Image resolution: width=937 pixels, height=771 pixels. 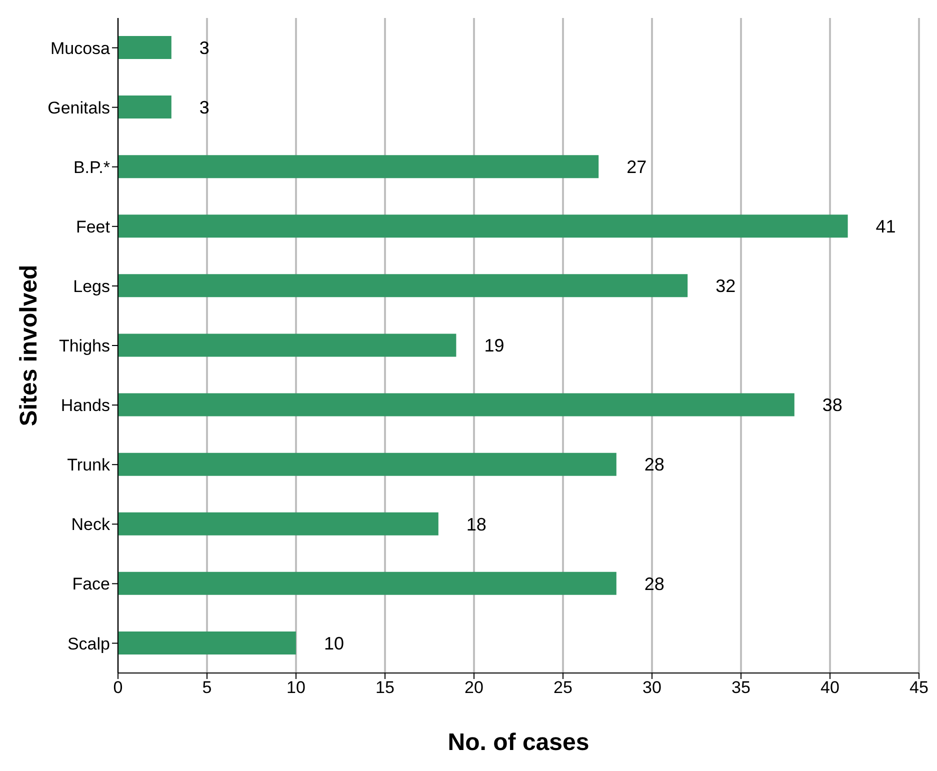 What do you see at coordinates (832, 405) in the screenshot?
I see `data-label: 38` at bounding box center [832, 405].